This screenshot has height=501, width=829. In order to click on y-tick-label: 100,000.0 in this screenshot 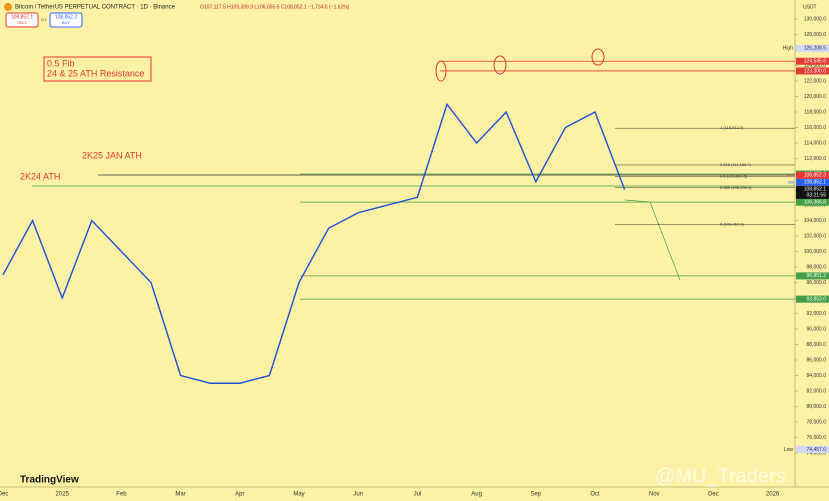, I will do `click(815, 252)`.